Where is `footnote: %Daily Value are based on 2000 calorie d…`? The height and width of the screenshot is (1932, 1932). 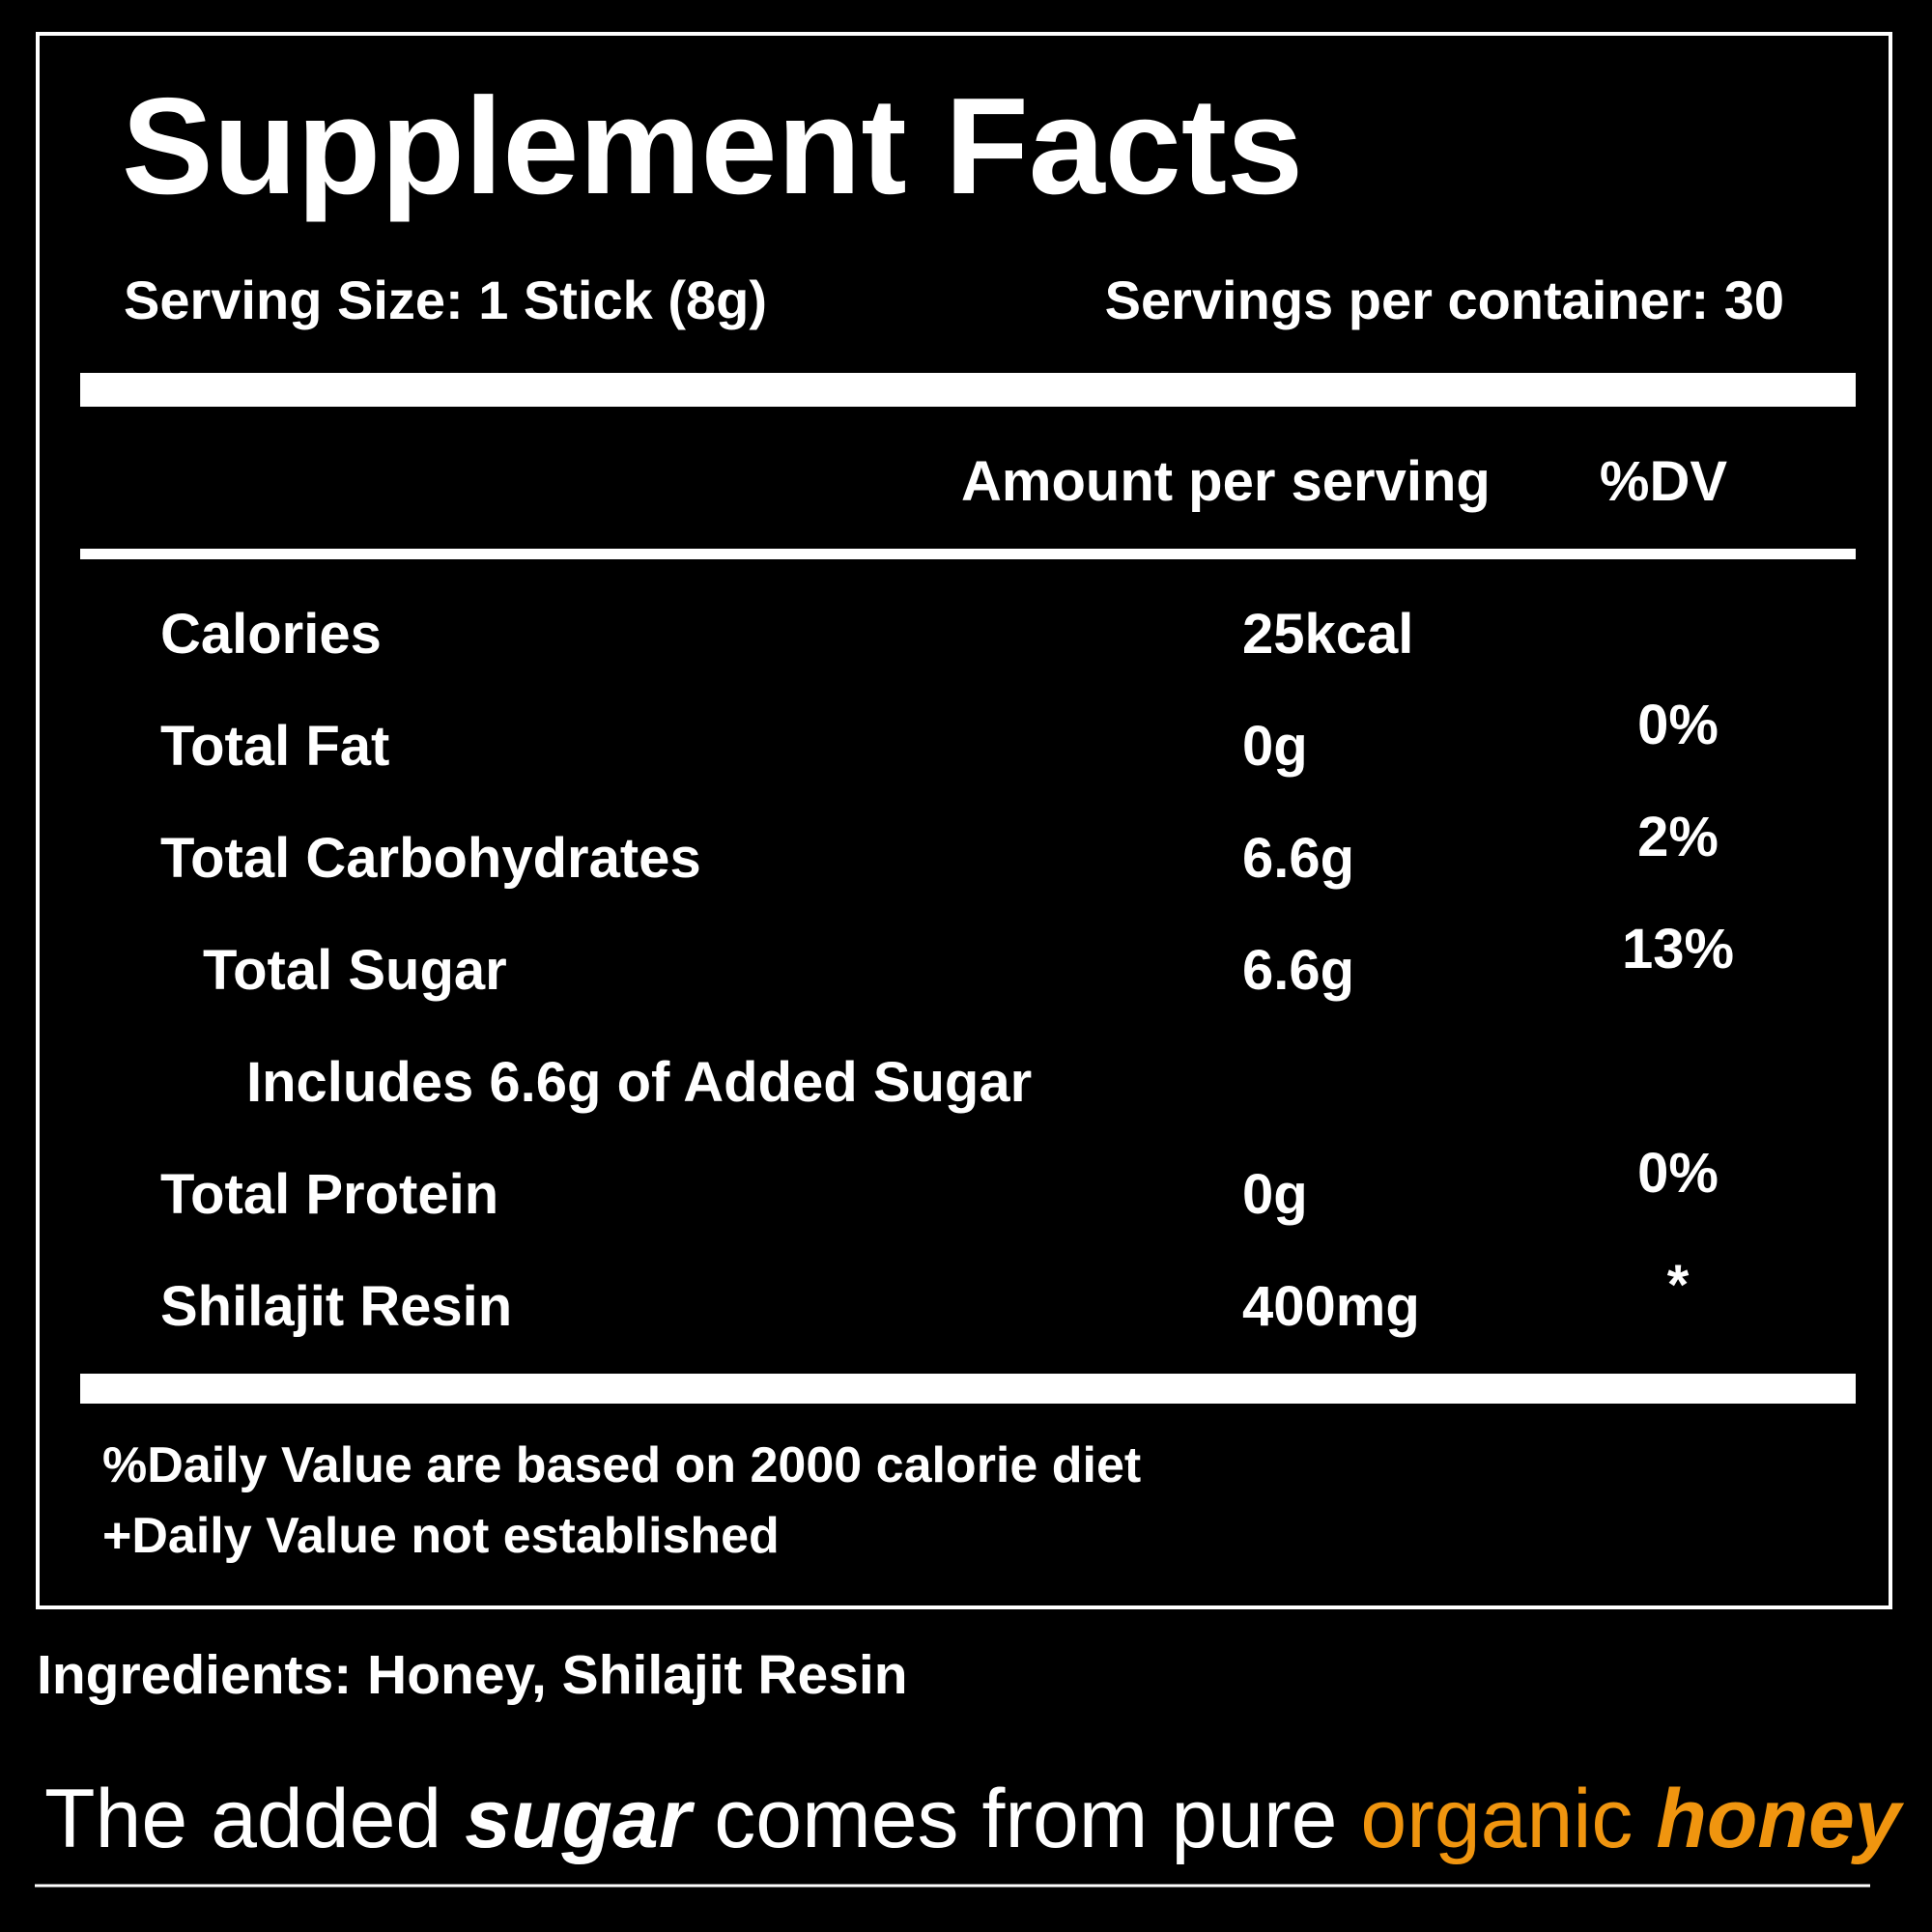
footnote: %Daily Value are based on 2000 calorie d… is located at coordinates (621, 1465).